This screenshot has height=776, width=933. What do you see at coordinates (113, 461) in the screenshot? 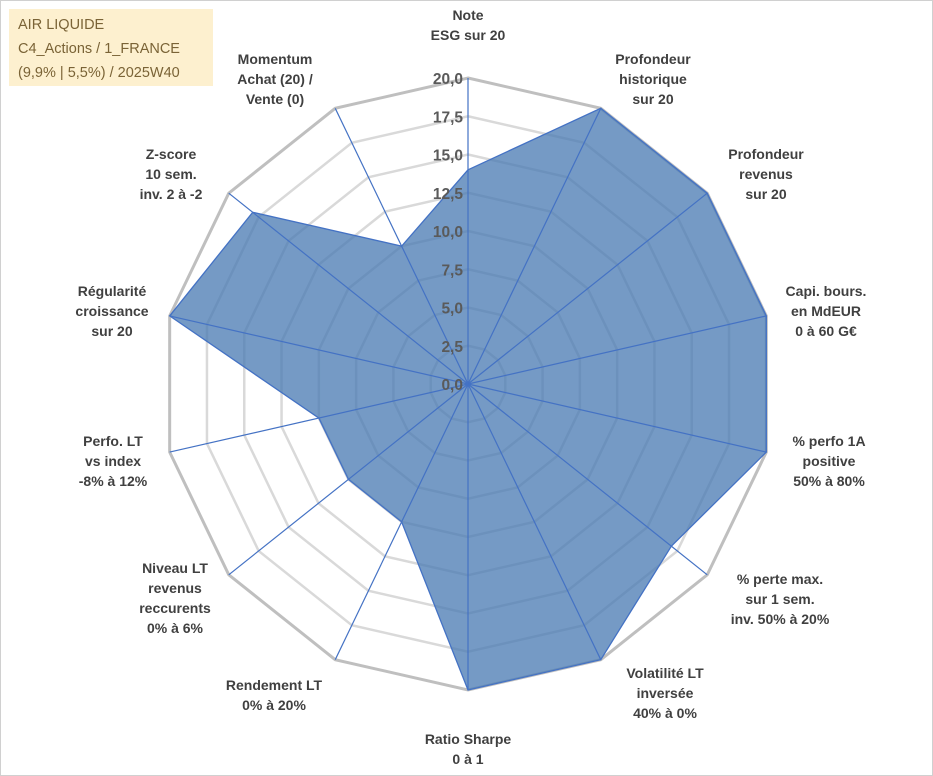
I see `category-label-11: Perfo. LT vs index -8% à 12%` at bounding box center [113, 461].